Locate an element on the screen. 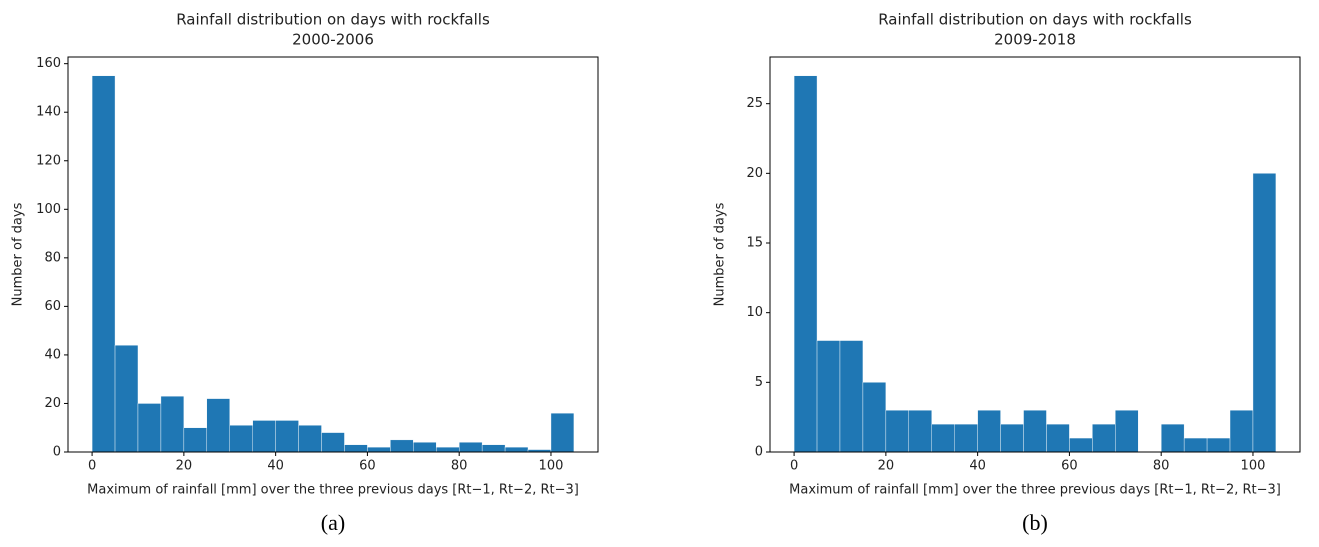 This screenshot has height=547, width=1319. chart-subtitle: 2009-2018 is located at coordinates (1035, 40).